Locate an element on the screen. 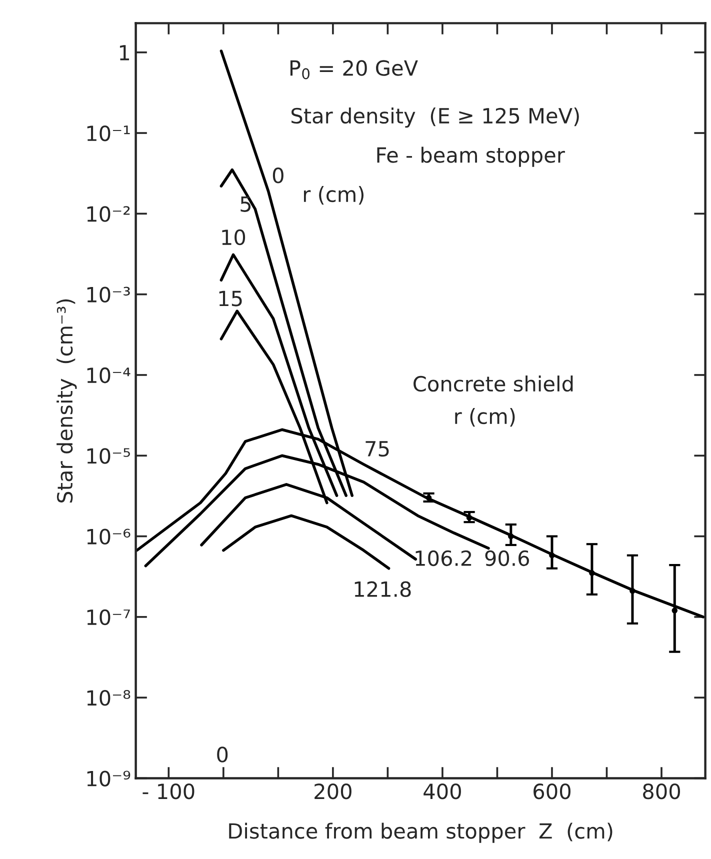 The height and width of the screenshot is (859, 711). annotation: 15 is located at coordinates (230, 298).